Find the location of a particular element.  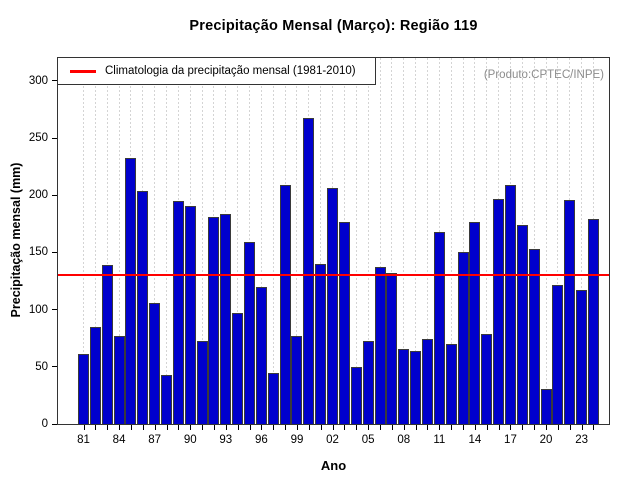

bar-2013 is located at coordinates (463, 338).